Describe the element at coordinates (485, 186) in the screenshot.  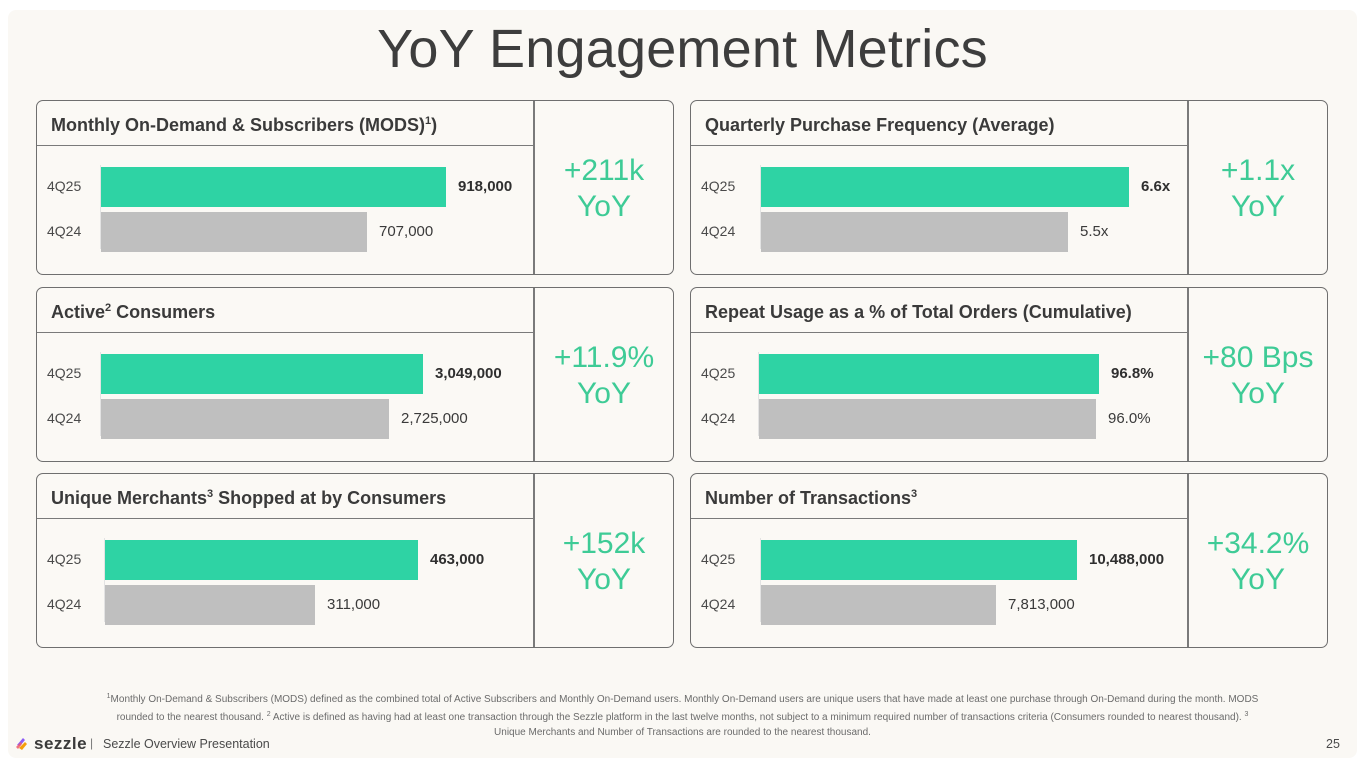
I see `value-label-4q25: 918,000` at that location.